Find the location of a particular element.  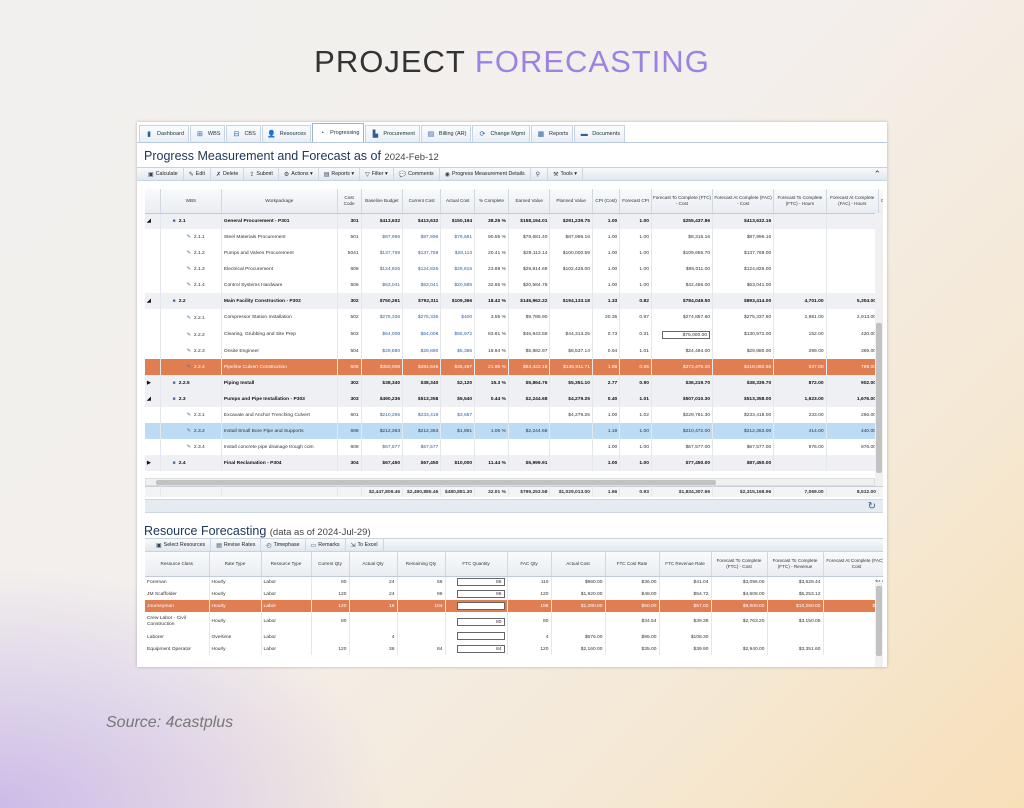

resource-btn-to-excel: ⇲ To Excel is located at coordinates (365, 545).